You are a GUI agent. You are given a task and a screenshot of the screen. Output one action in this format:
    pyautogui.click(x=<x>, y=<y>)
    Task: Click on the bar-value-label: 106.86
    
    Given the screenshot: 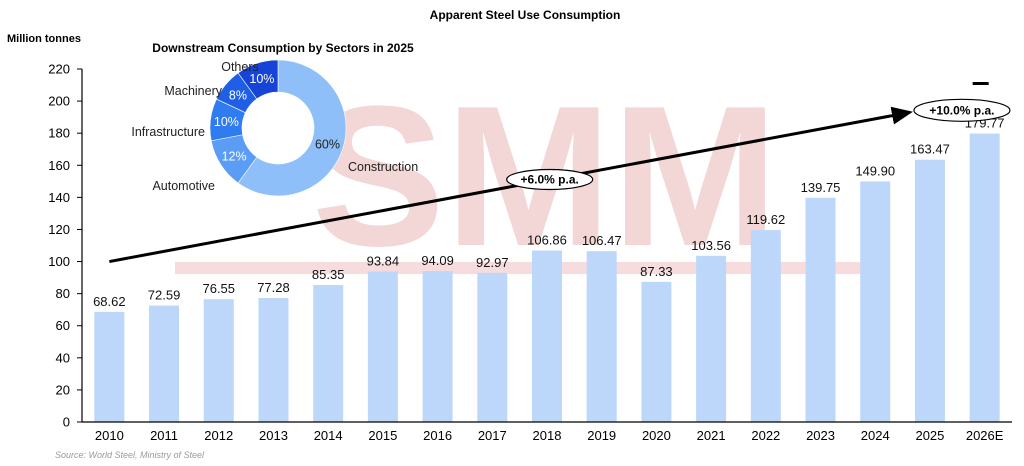 What is the action you would take?
    pyautogui.click(x=547, y=240)
    